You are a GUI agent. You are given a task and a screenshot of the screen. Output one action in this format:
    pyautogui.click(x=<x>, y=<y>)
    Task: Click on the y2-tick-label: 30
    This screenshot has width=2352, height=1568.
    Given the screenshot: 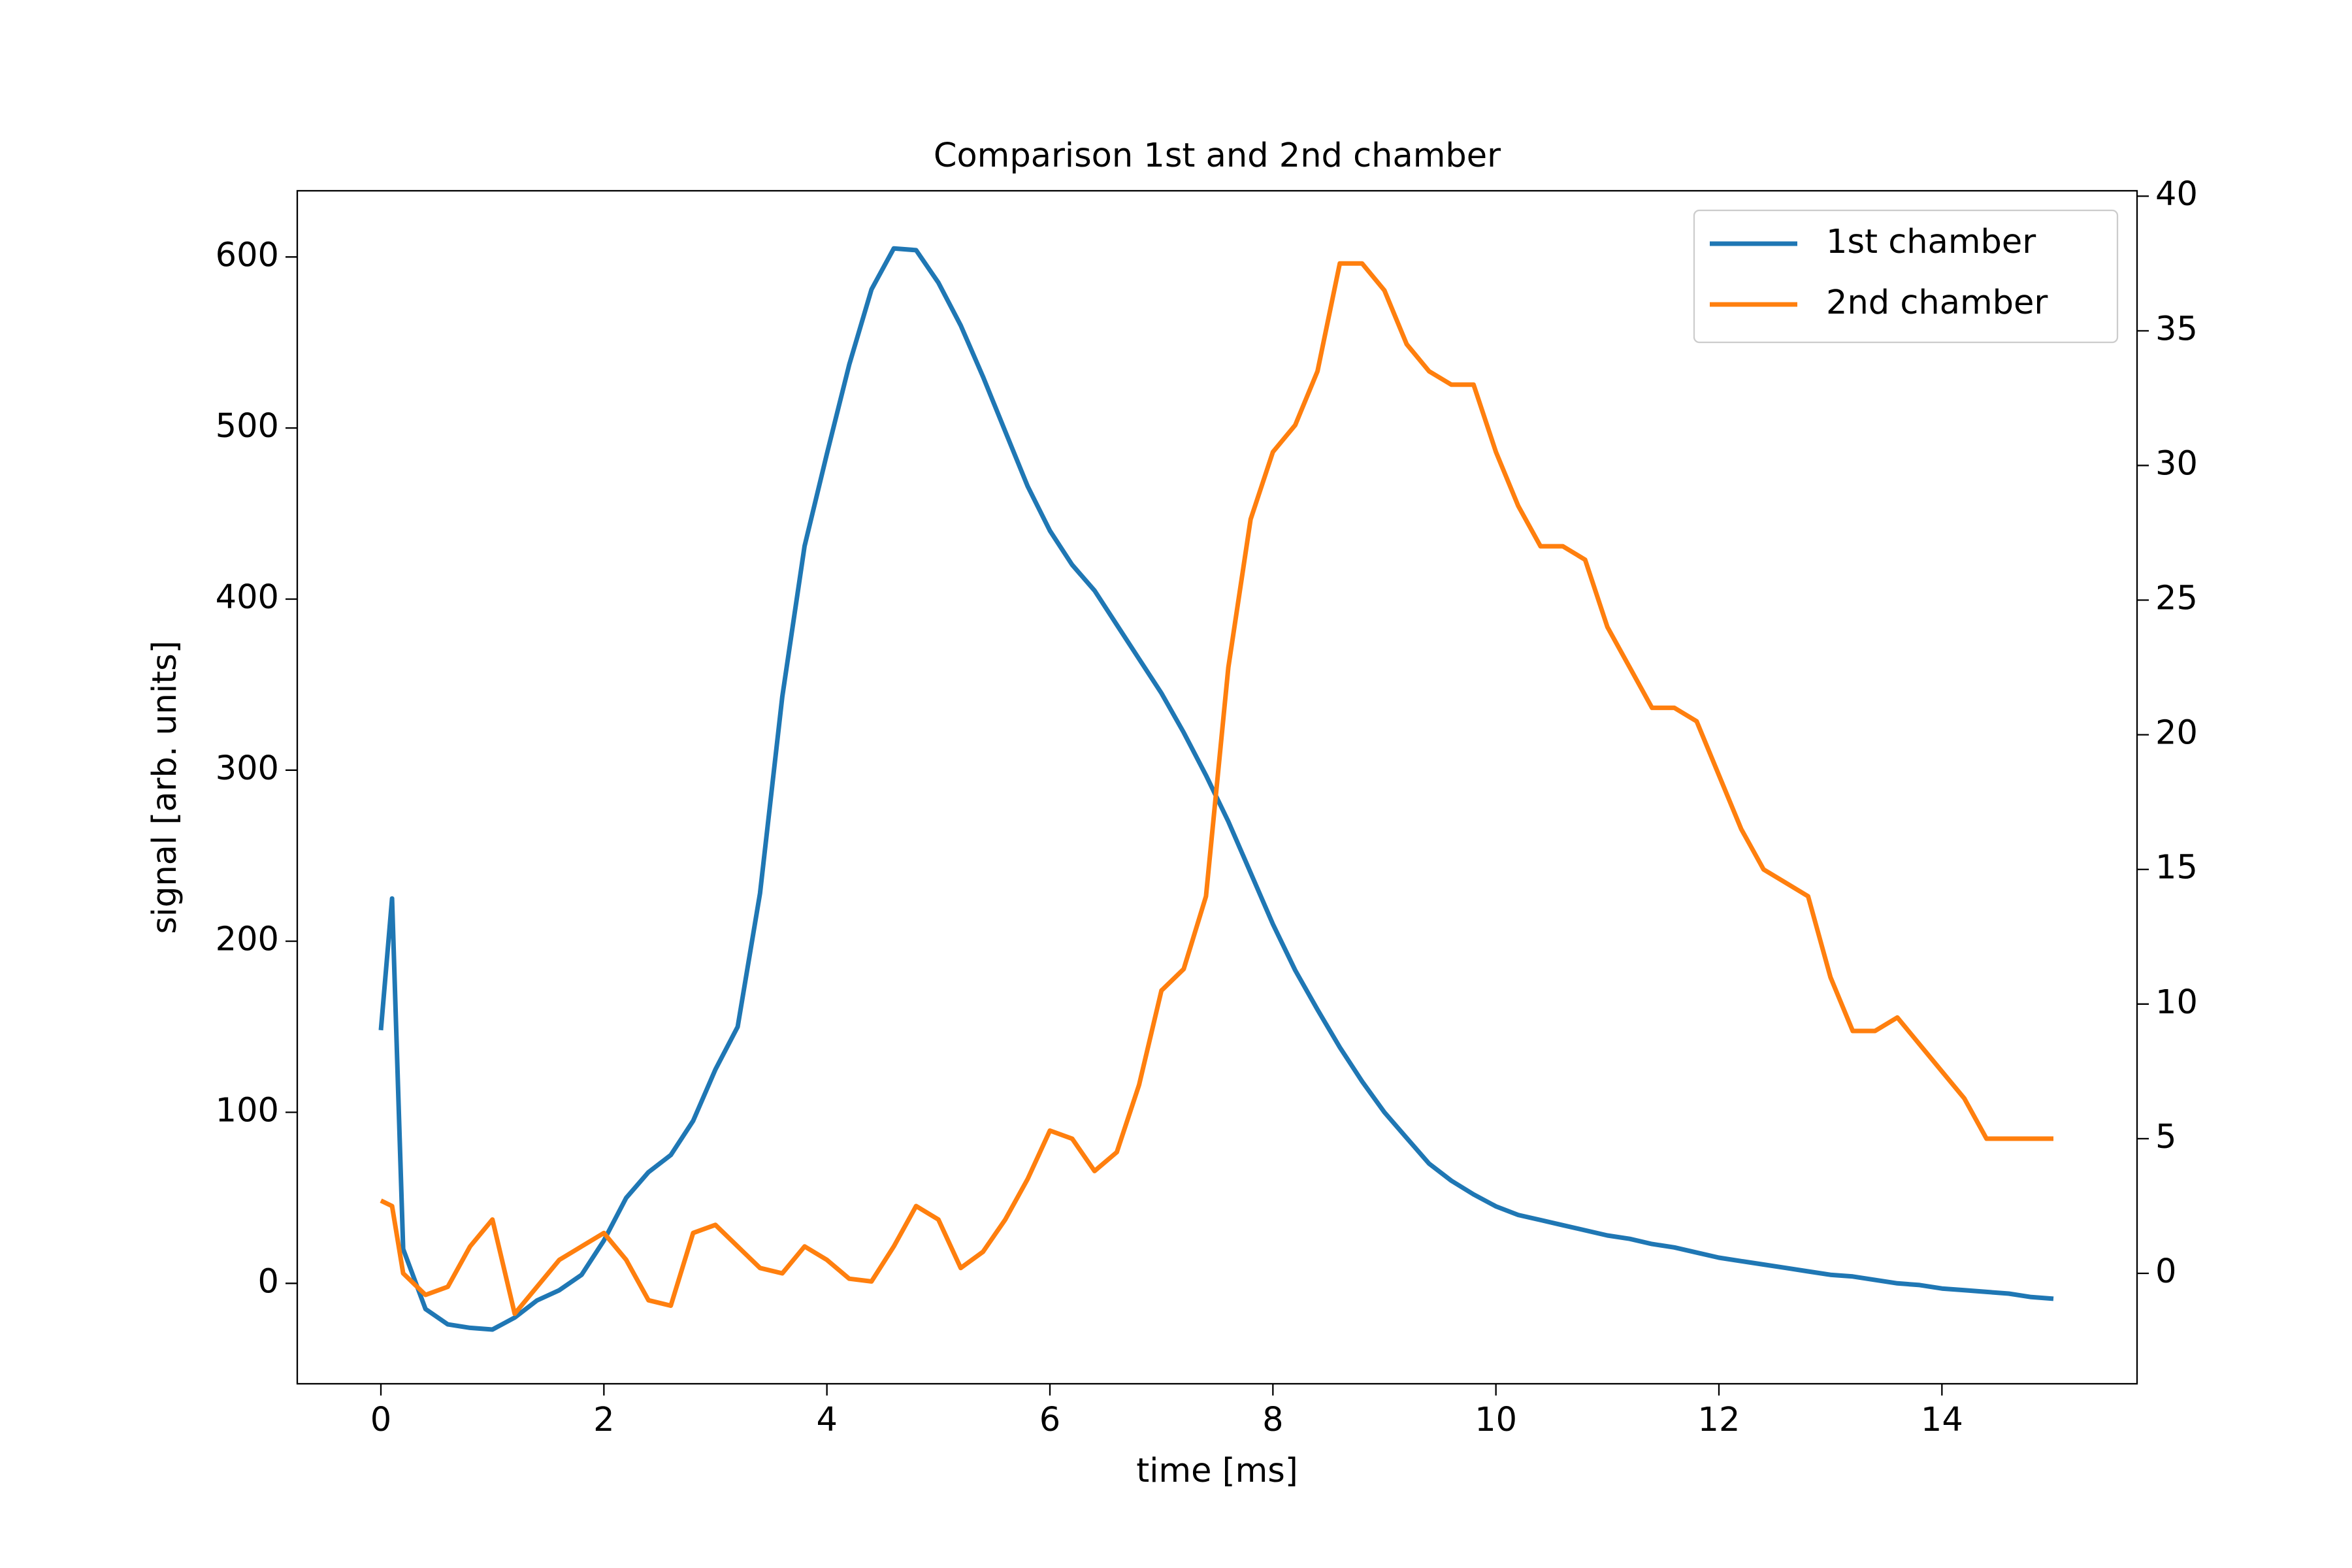 What is the action you would take?
    pyautogui.click(x=2176, y=463)
    